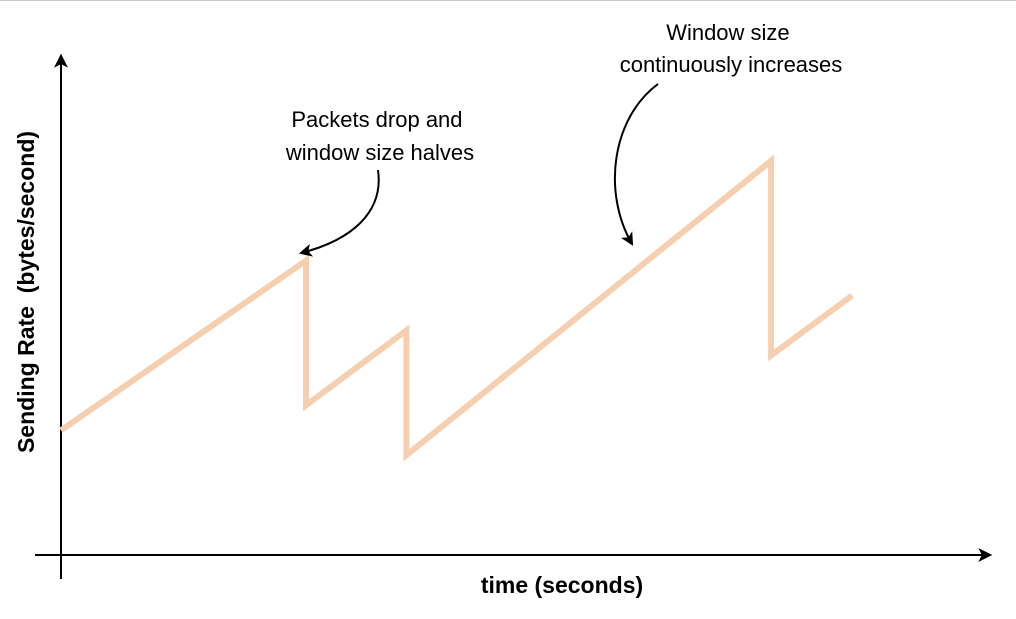  I want to click on annotation-arrow-packets-drop, so click(339, 213).